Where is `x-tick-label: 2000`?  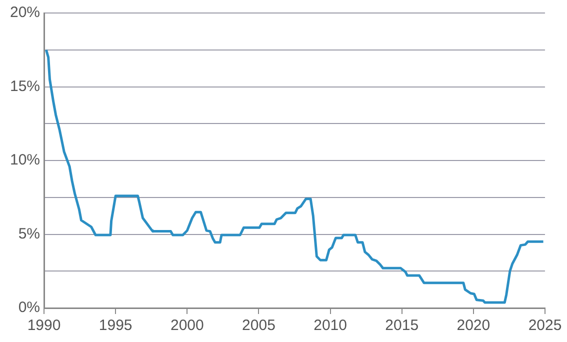
x-tick-label: 2000 is located at coordinates (187, 325).